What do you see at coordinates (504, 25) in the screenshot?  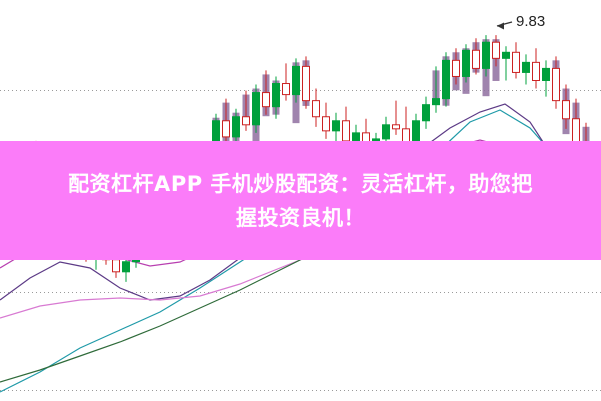 I see `annotation-leader-line` at bounding box center [504, 25].